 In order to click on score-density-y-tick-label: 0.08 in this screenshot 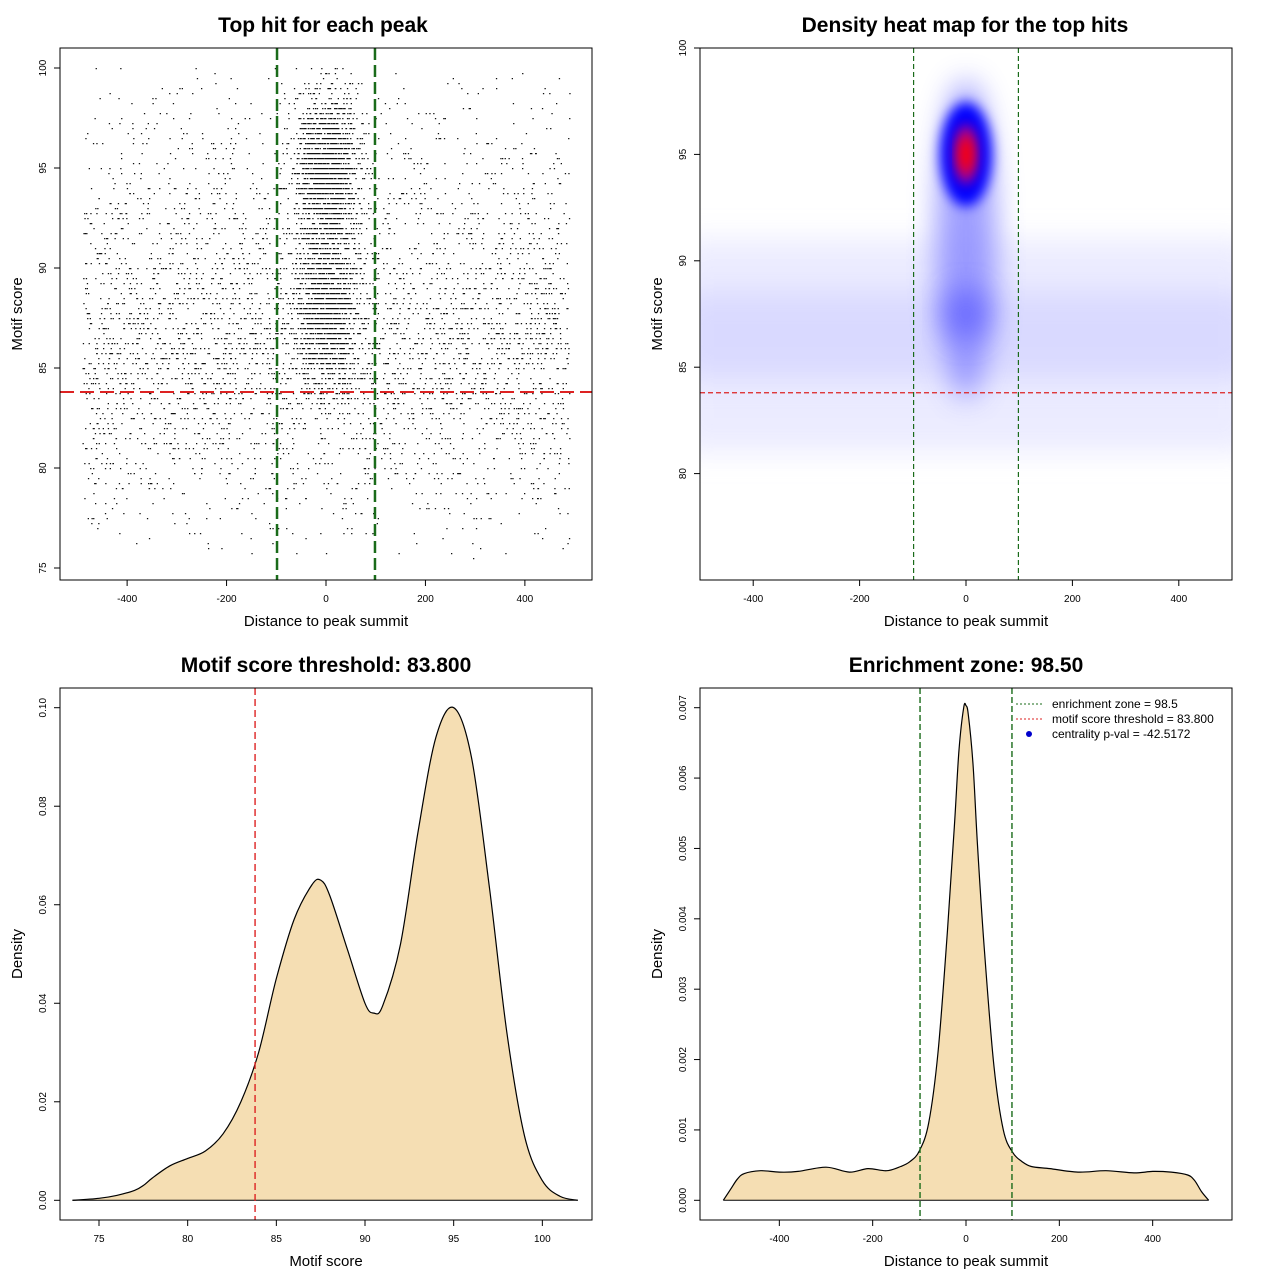, I will do `click(43, 806)`.